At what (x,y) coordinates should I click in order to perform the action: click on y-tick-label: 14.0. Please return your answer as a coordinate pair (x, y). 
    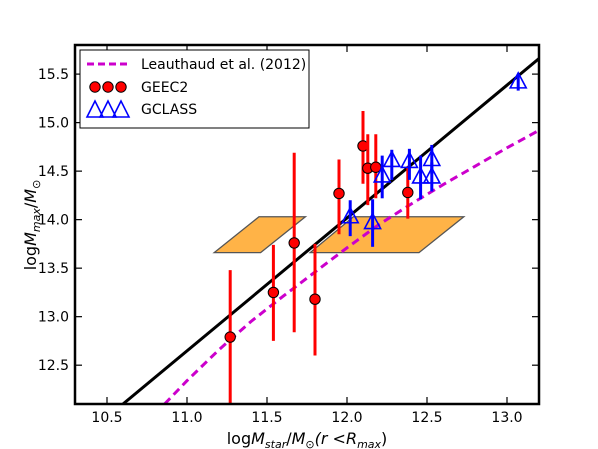
    Looking at the image, I should click on (53, 221).